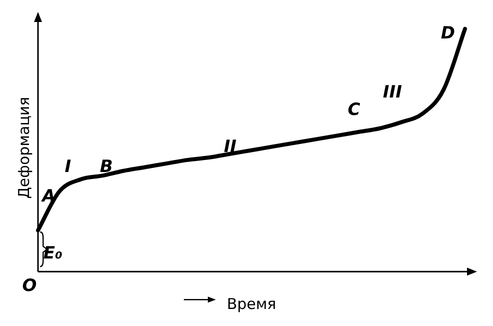 The image size is (493, 326). I want to click on annotation: C, so click(354, 110).